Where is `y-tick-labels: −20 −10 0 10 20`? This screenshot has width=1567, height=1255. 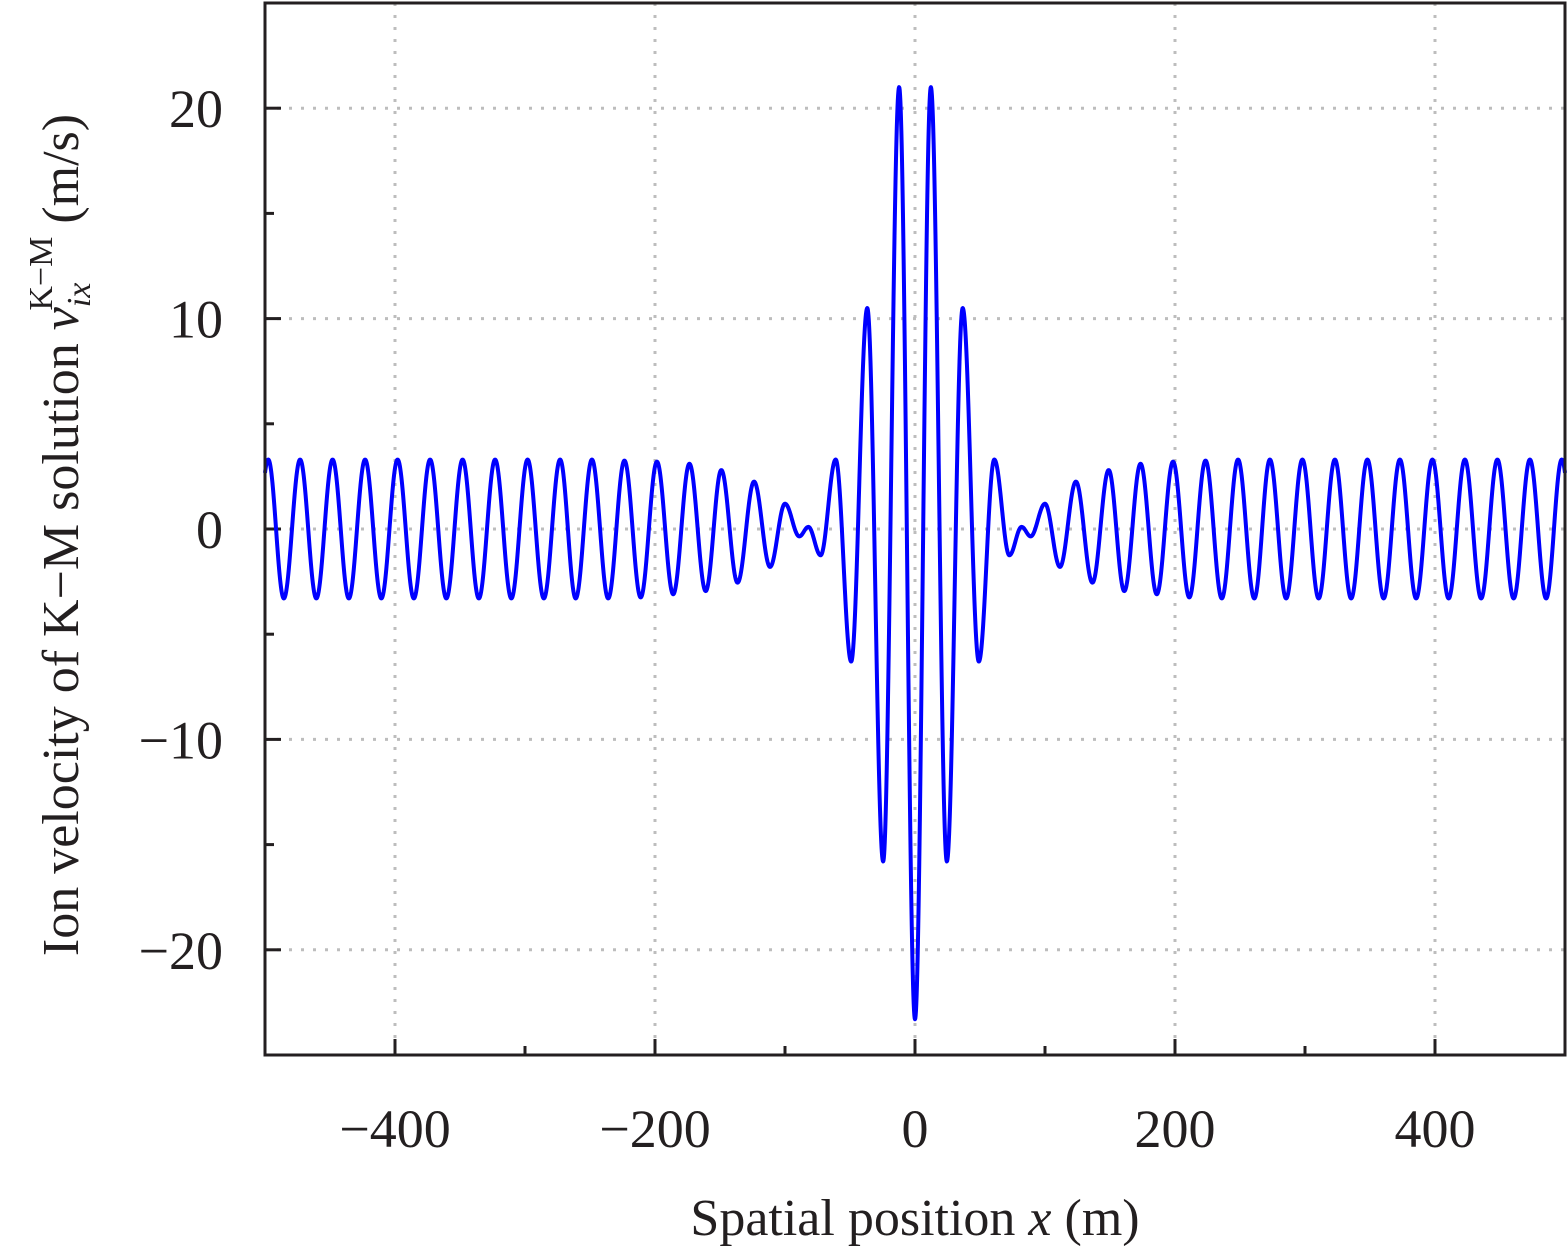 y-tick-labels: −20 −10 0 10 20 is located at coordinates (181, 530).